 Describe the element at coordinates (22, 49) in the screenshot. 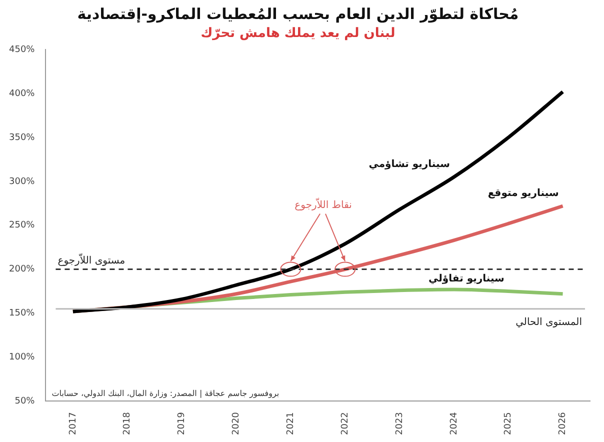

I see `y-tick-label: 450%` at that location.